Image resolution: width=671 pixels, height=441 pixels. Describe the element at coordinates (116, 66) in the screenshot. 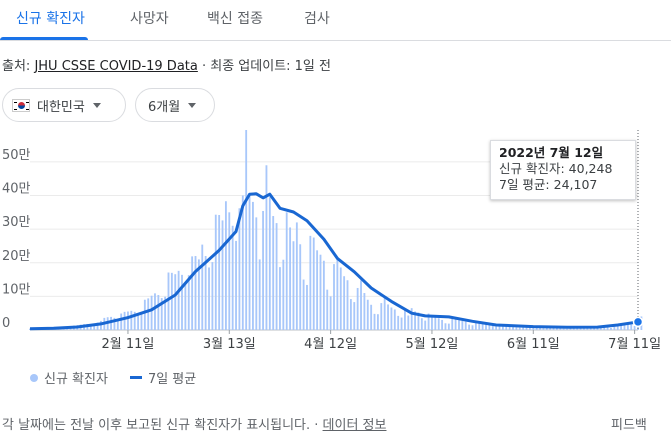

I see `source-link: JHU CSSE COVID-19 Data` at that location.